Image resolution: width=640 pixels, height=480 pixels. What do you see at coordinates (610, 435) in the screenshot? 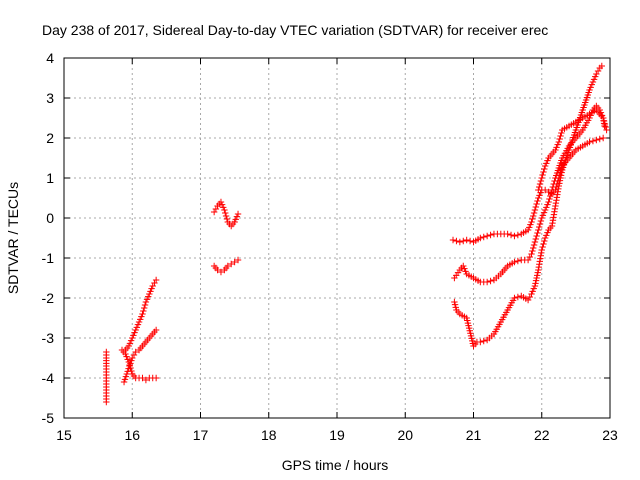
I see `x-tick-label: 23` at bounding box center [610, 435].